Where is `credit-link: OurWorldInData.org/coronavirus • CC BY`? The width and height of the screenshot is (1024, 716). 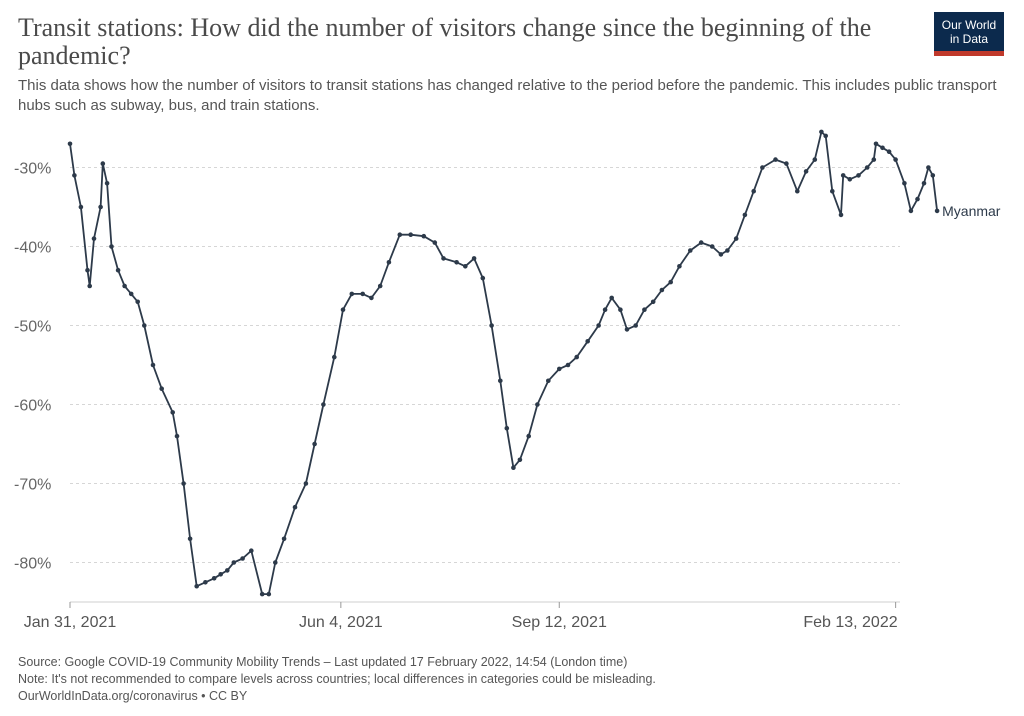
credit-link: OurWorldInData.org/coronavirus • CC BY is located at coordinates (133, 696).